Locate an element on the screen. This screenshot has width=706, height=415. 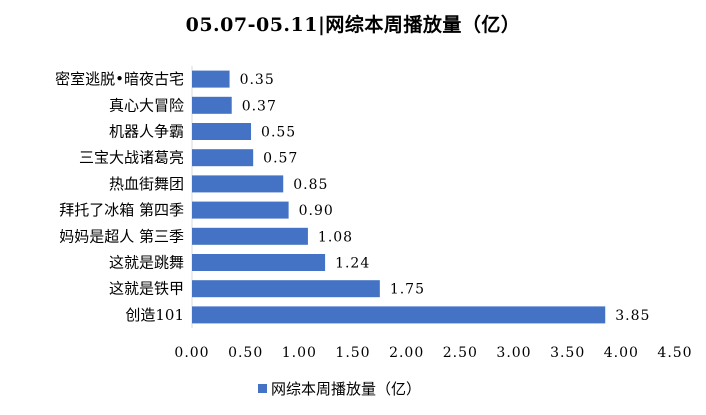
category-label: 这就是铁甲 is located at coordinates (146, 289).